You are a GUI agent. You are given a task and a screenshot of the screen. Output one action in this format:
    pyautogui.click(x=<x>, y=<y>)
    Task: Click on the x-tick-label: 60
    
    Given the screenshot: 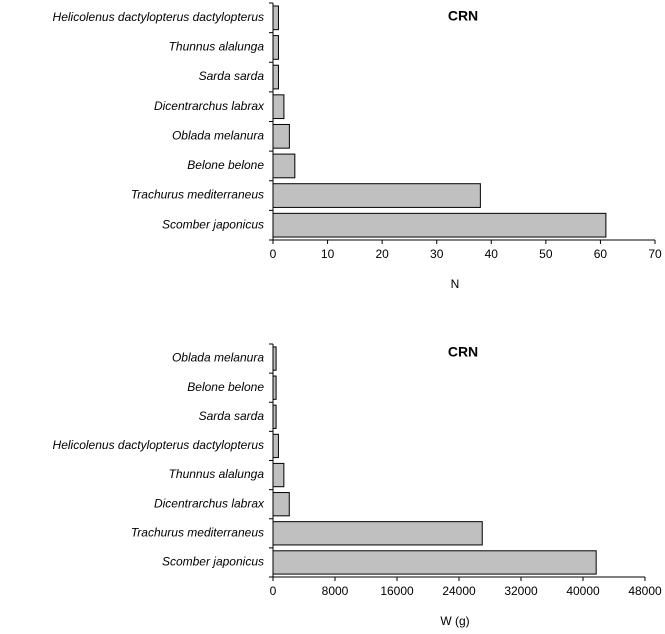 What is the action you would take?
    pyautogui.click(x=601, y=254)
    